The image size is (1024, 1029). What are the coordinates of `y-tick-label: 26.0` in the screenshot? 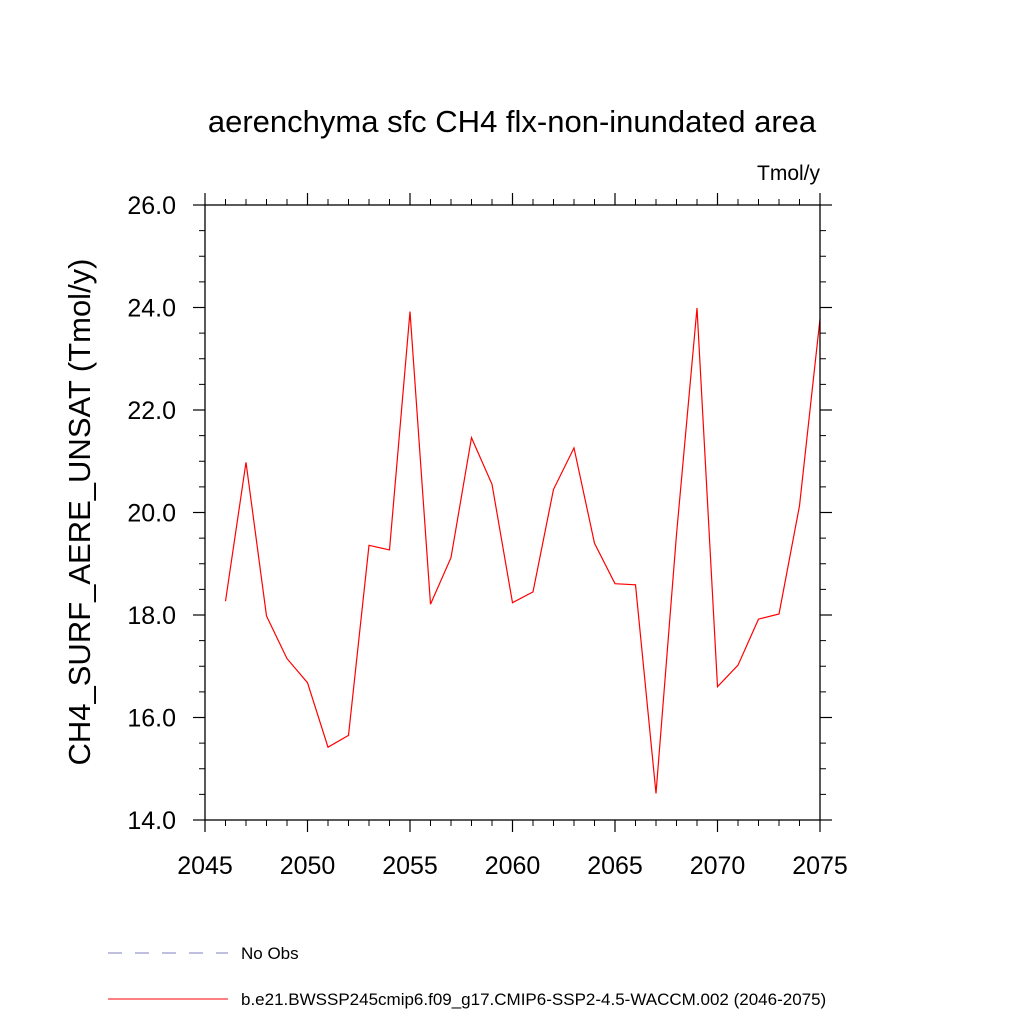 It's located at (151, 206).